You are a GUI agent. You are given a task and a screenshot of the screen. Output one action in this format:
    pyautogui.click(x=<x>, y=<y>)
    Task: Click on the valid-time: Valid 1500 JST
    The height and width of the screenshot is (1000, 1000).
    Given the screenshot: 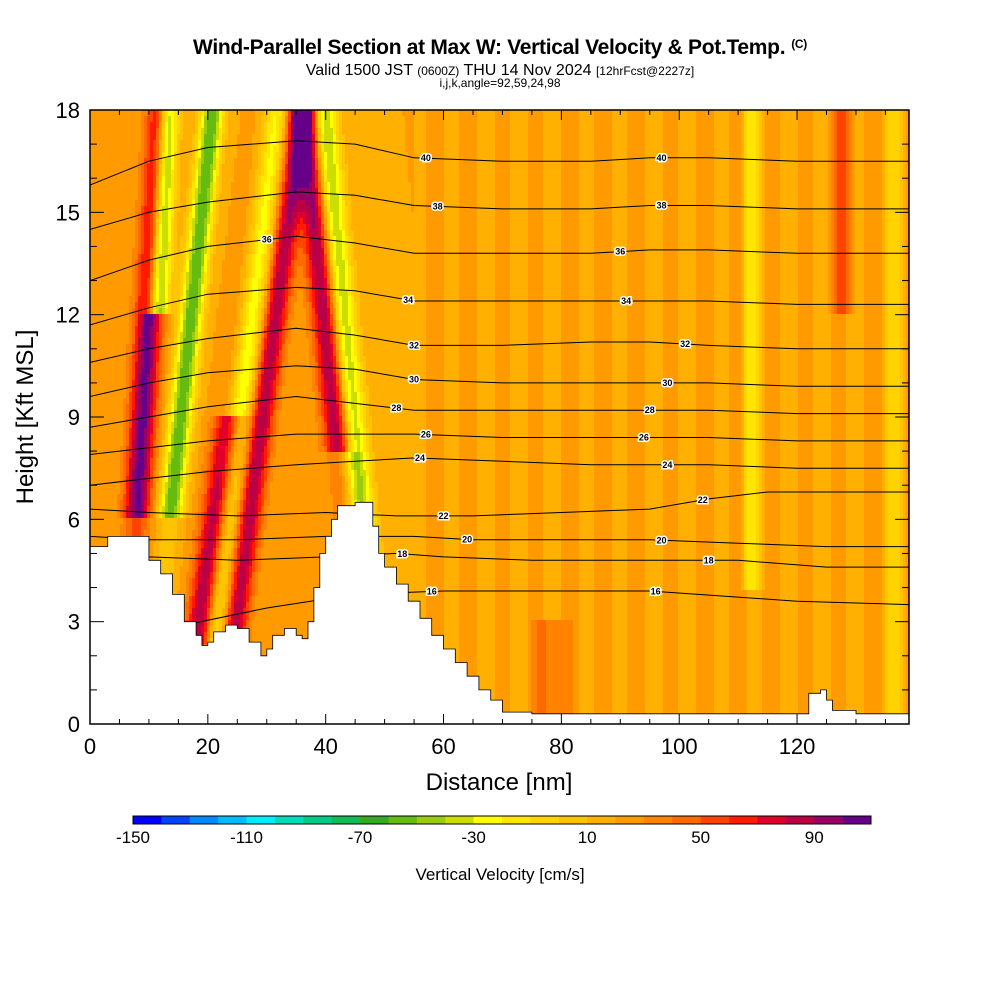 What is the action you would take?
    pyautogui.click(x=359, y=70)
    